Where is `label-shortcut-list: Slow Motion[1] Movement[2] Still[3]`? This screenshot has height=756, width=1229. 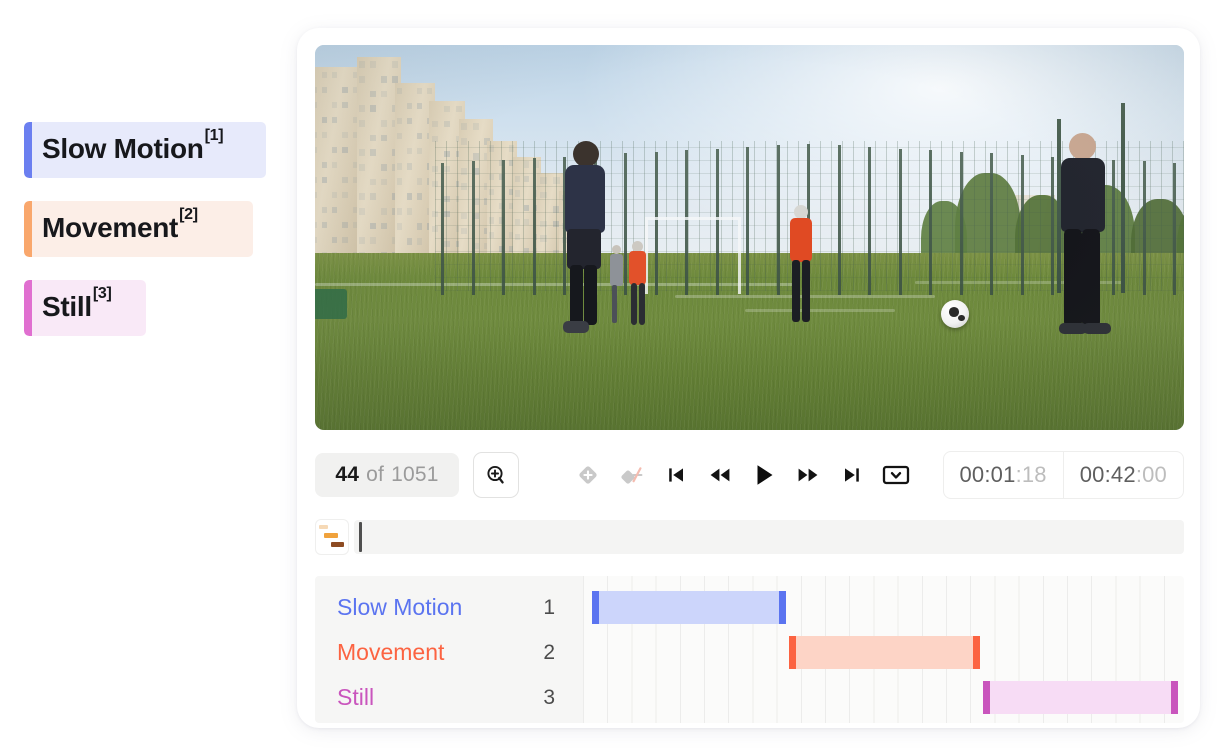
label-shortcut-list: Slow Motion[1] Movement[2] Still[3] is located at coordinates (149, 240).